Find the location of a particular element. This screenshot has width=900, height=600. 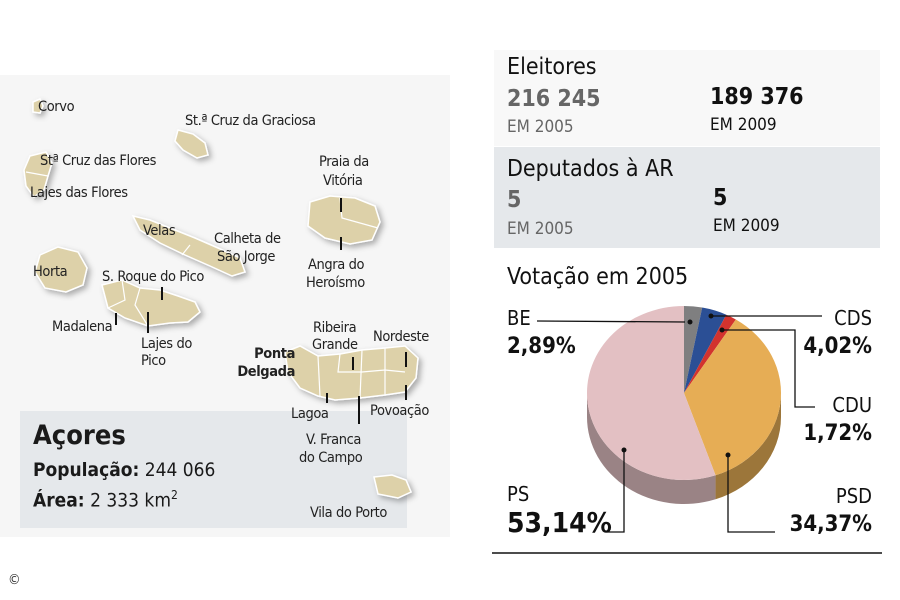

label-cdu: CDU is located at coordinates (852, 405).